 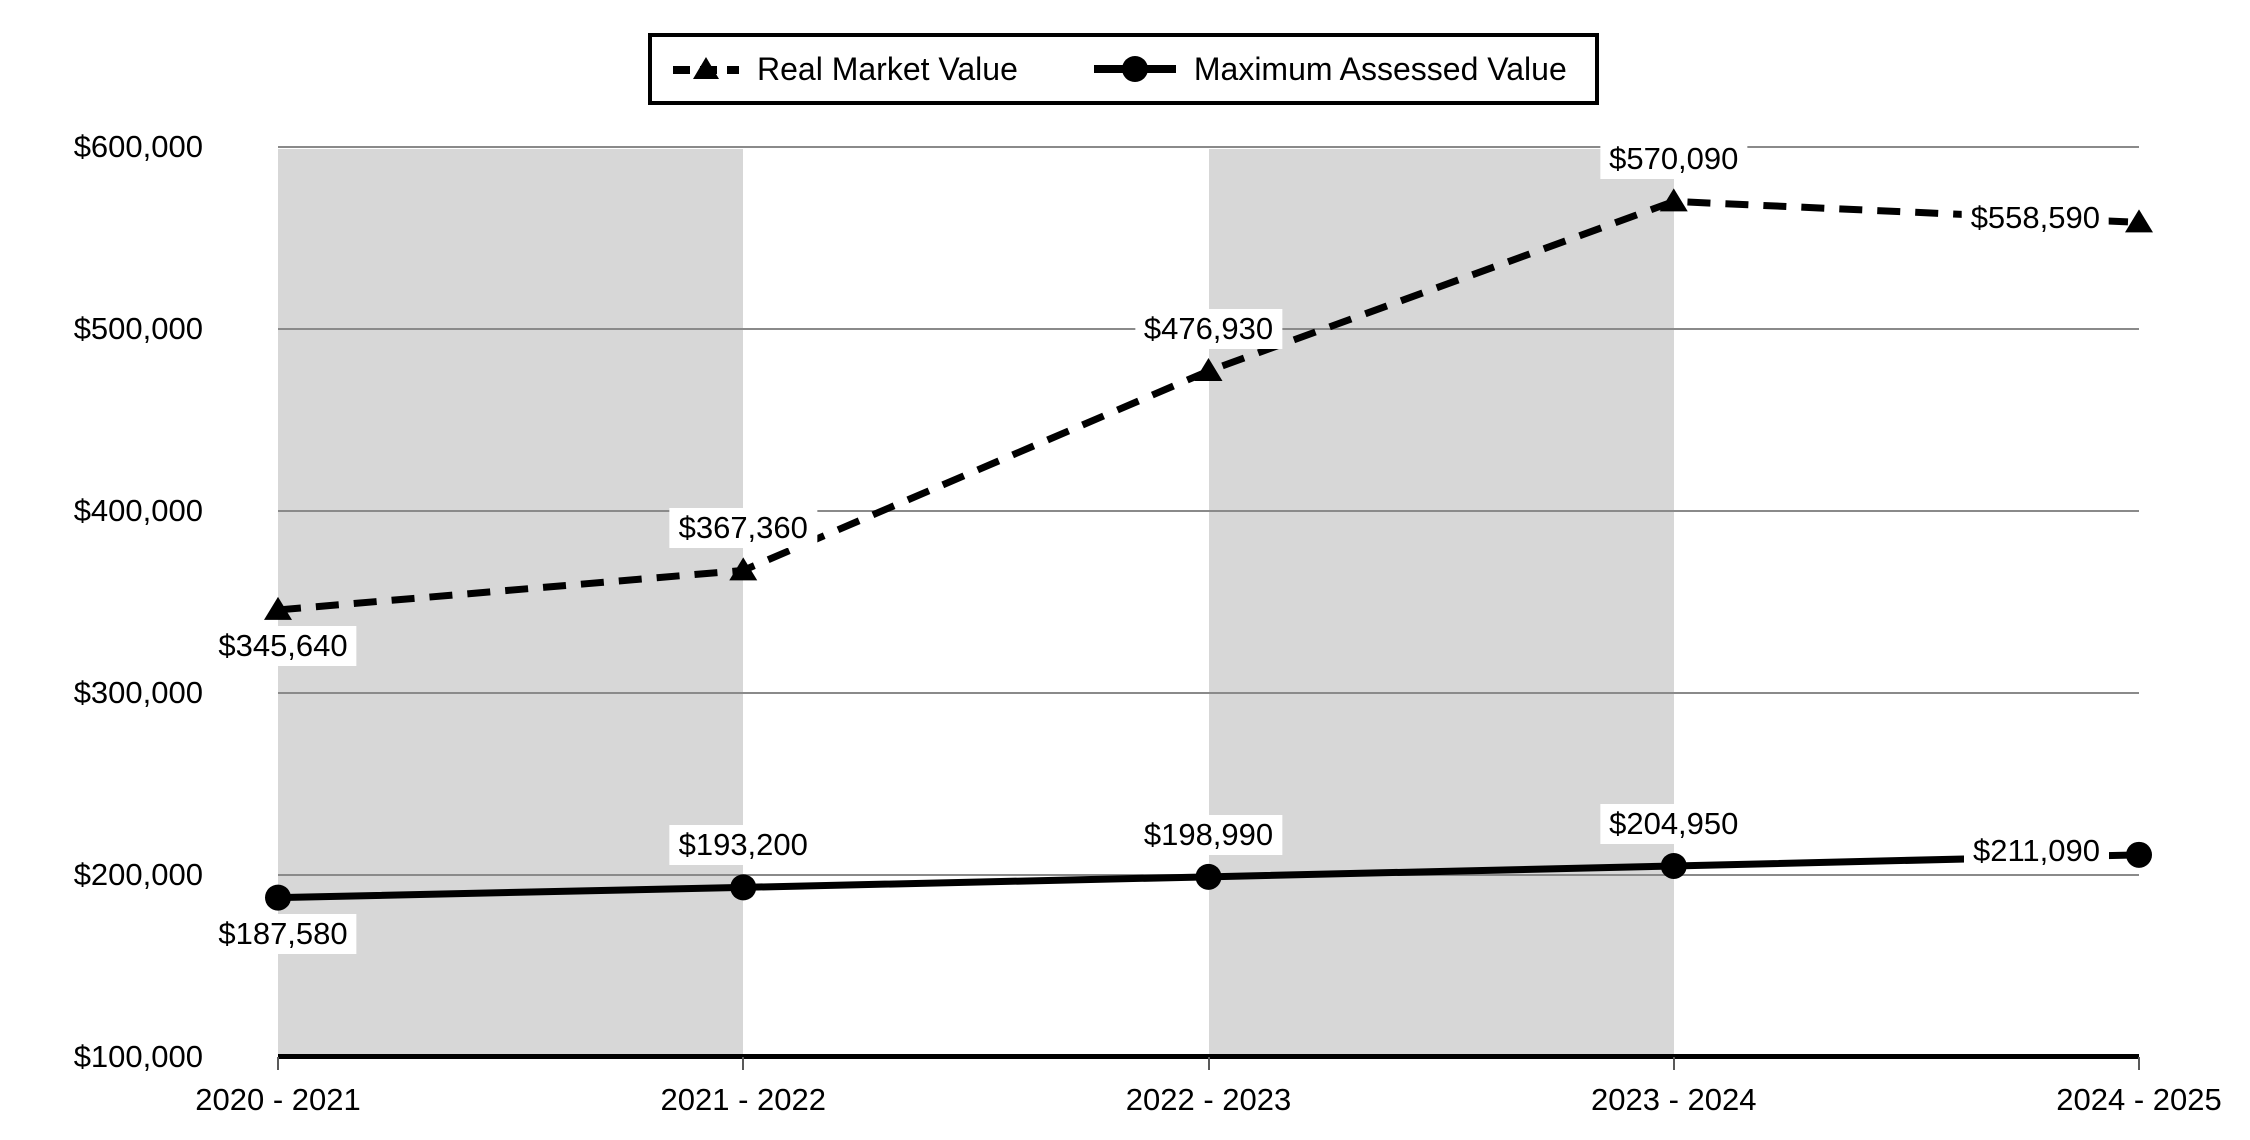 What do you see at coordinates (138, 146) in the screenshot?
I see `y-axis-tick-label: $600,000` at bounding box center [138, 146].